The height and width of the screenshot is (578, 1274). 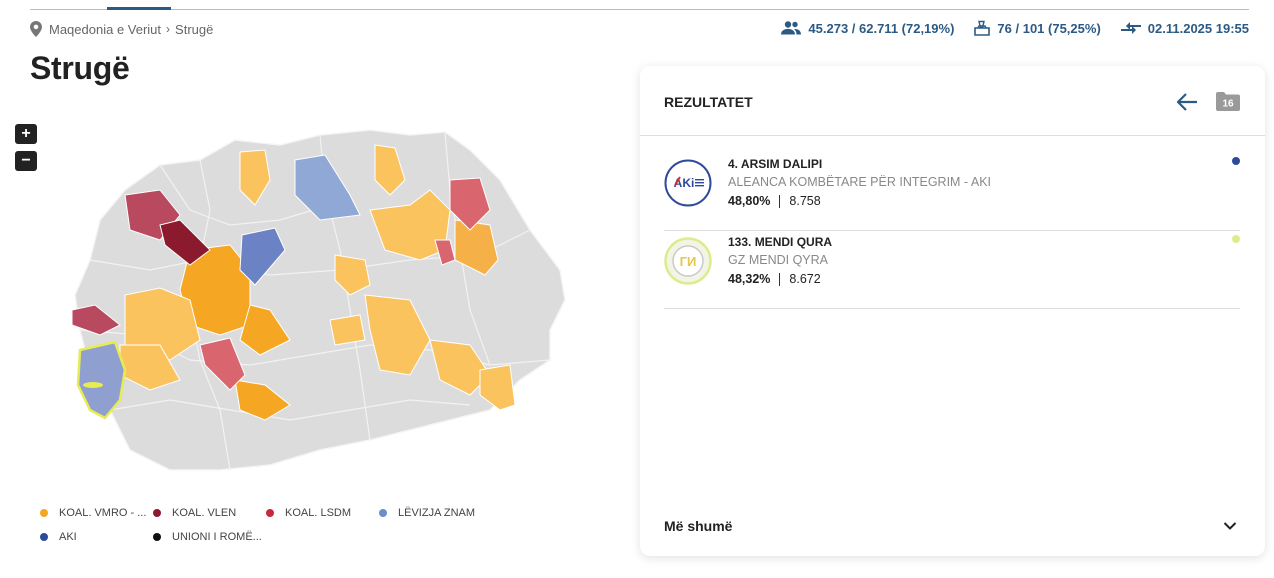 I want to click on candidate-name: 133. MENDI QURA, so click(x=780, y=242).